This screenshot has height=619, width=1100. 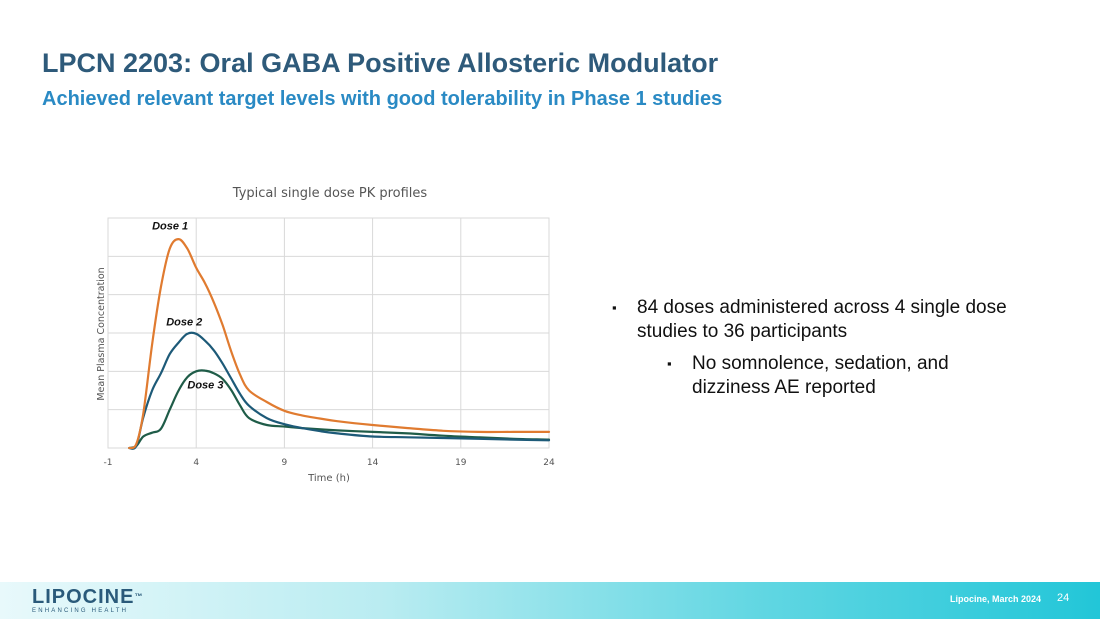 I want to click on chart-ticks: -1 4 9 14 19 24, so click(x=329, y=463).